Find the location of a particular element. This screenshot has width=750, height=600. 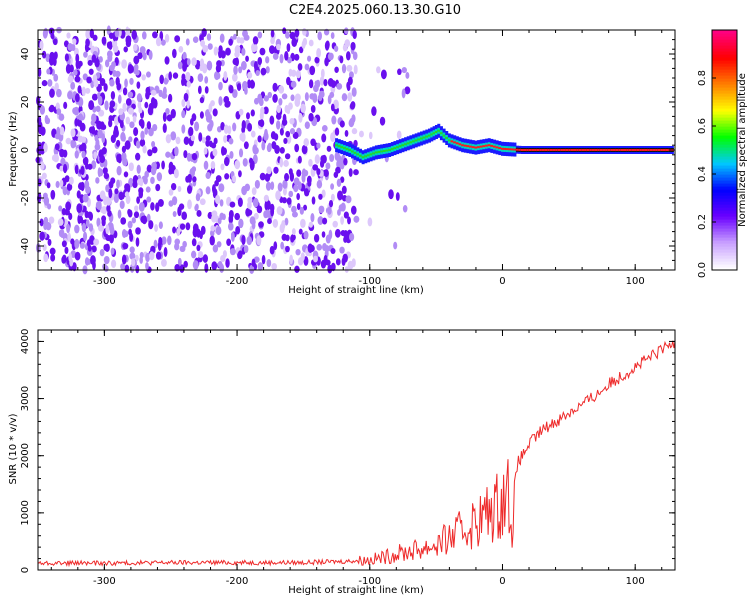

snr-x-tick-label: 0 is located at coordinates (502, 581).